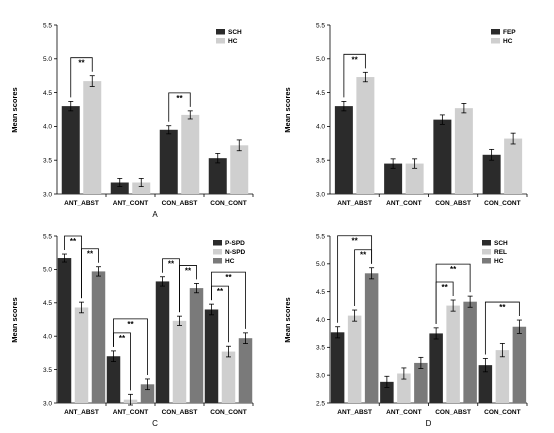  What do you see at coordinates (235, 252) in the screenshot?
I see `legend-label: N-SPD` at bounding box center [235, 252].